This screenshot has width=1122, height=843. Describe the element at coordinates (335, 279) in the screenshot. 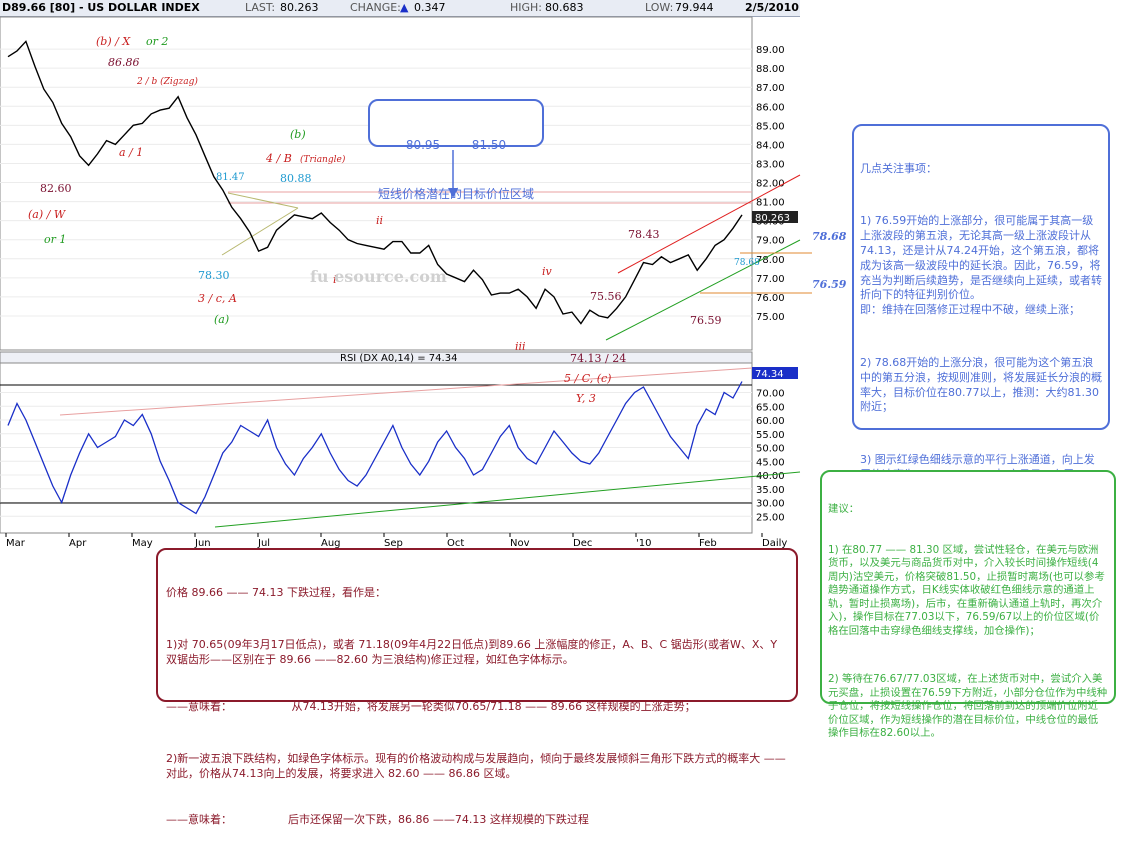

I see `wave-label-i: i` at that location.